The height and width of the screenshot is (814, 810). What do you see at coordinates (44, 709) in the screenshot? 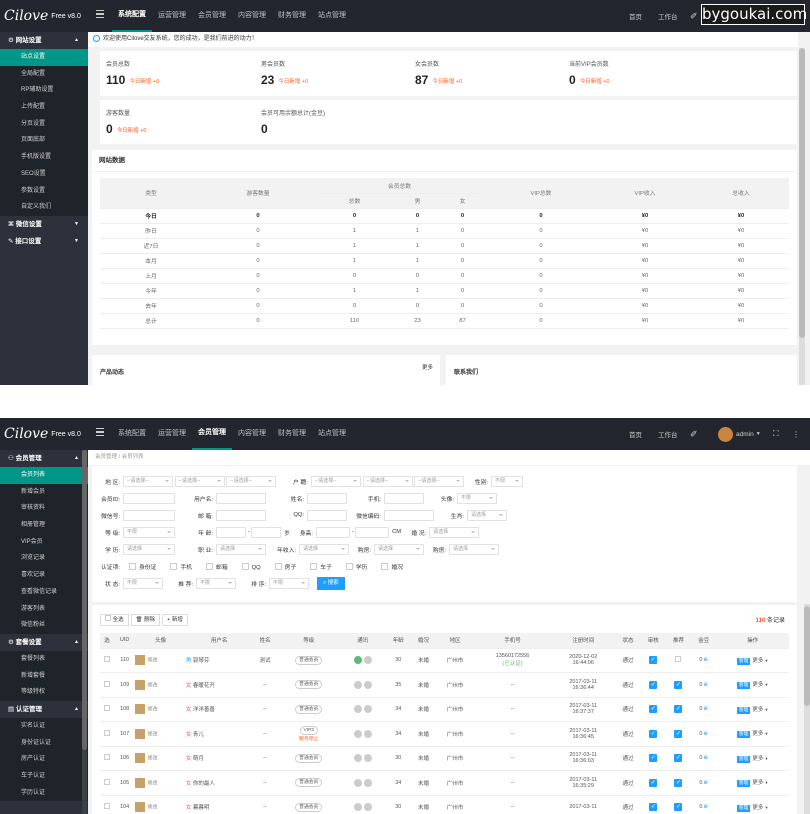
I see `sidebar-group-verification: ▤ 认证管理 ▲` at bounding box center [44, 709].